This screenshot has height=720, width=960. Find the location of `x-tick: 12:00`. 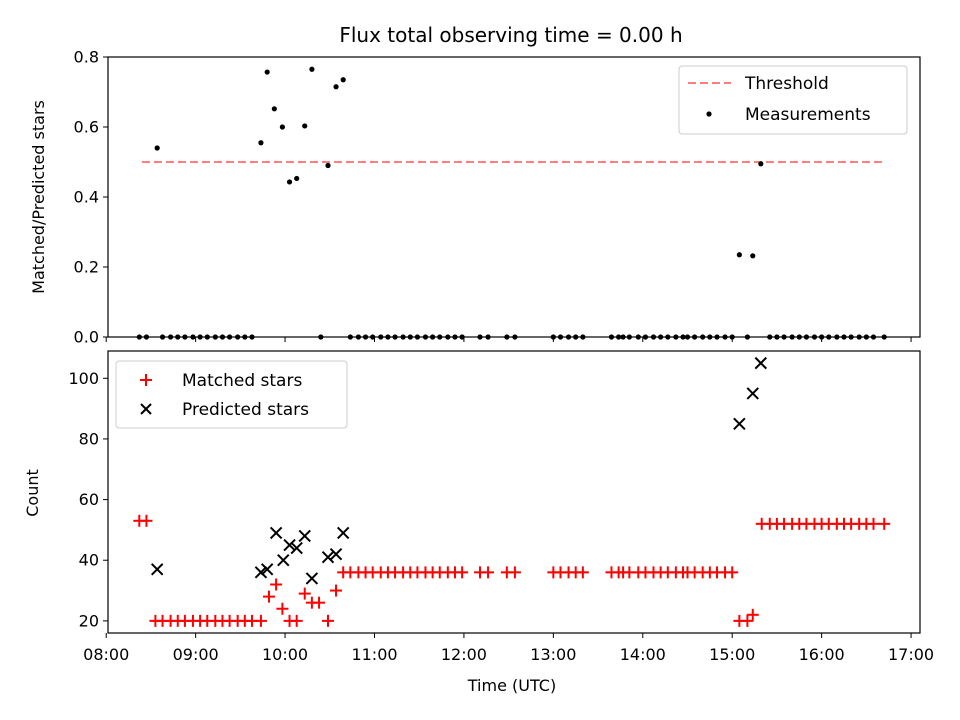

x-tick: 12:00 is located at coordinates (464, 648).